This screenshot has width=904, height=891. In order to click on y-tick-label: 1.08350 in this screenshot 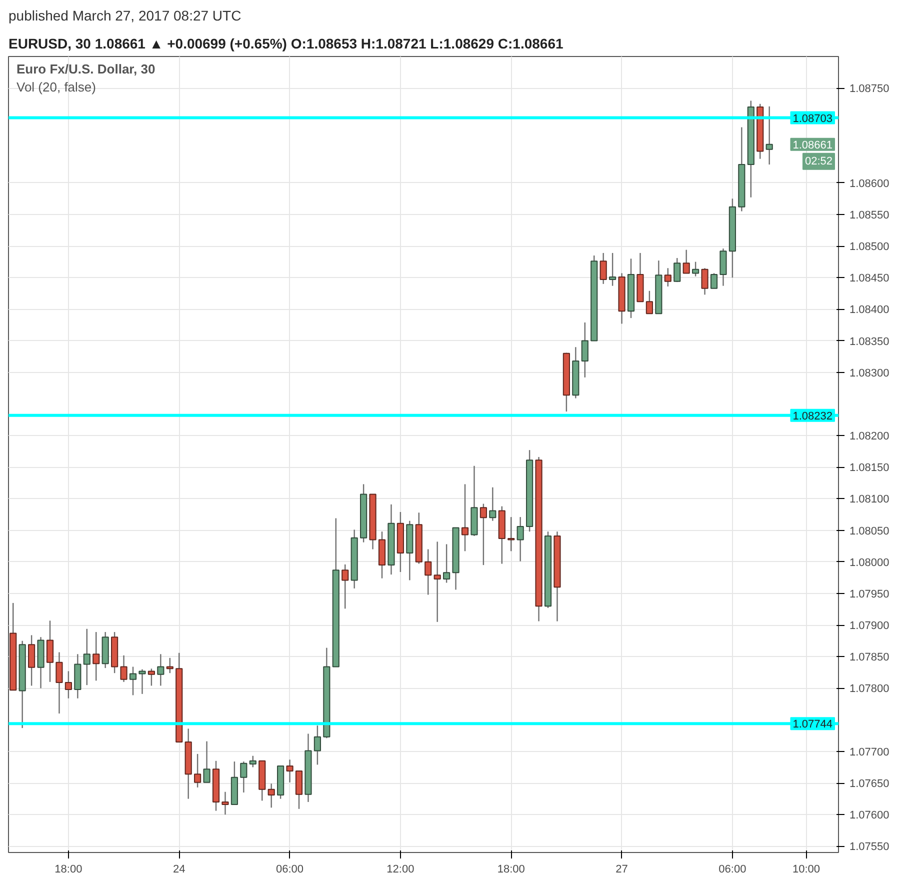, I will do `click(870, 342)`.